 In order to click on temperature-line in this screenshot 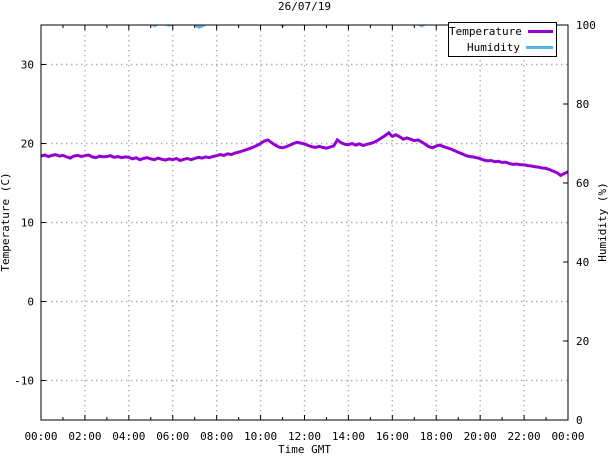, I will do `click(304, 154)`.